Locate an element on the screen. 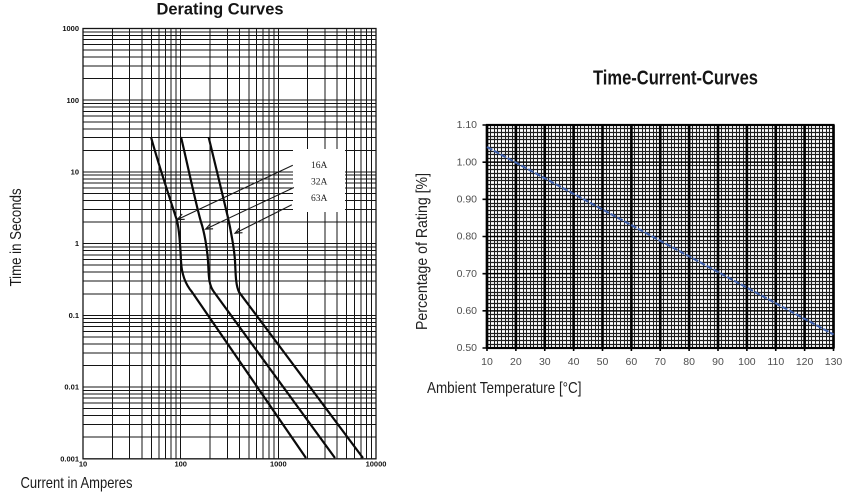  svg-text: 1.10 is located at coordinates (467, 125).